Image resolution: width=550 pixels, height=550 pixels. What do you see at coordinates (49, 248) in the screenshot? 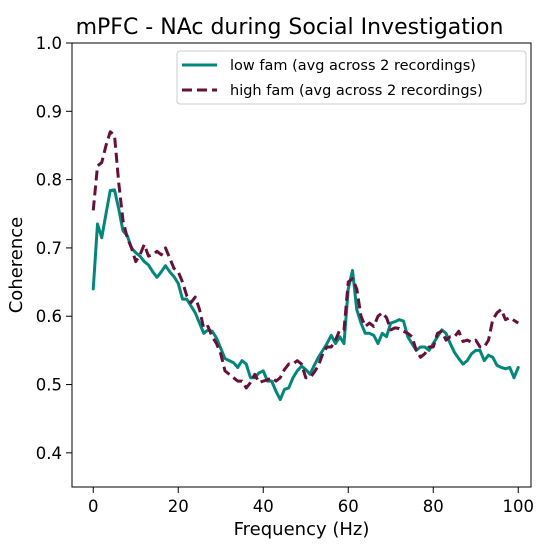
I see `y-tick-label: 0.7` at bounding box center [49, 248].